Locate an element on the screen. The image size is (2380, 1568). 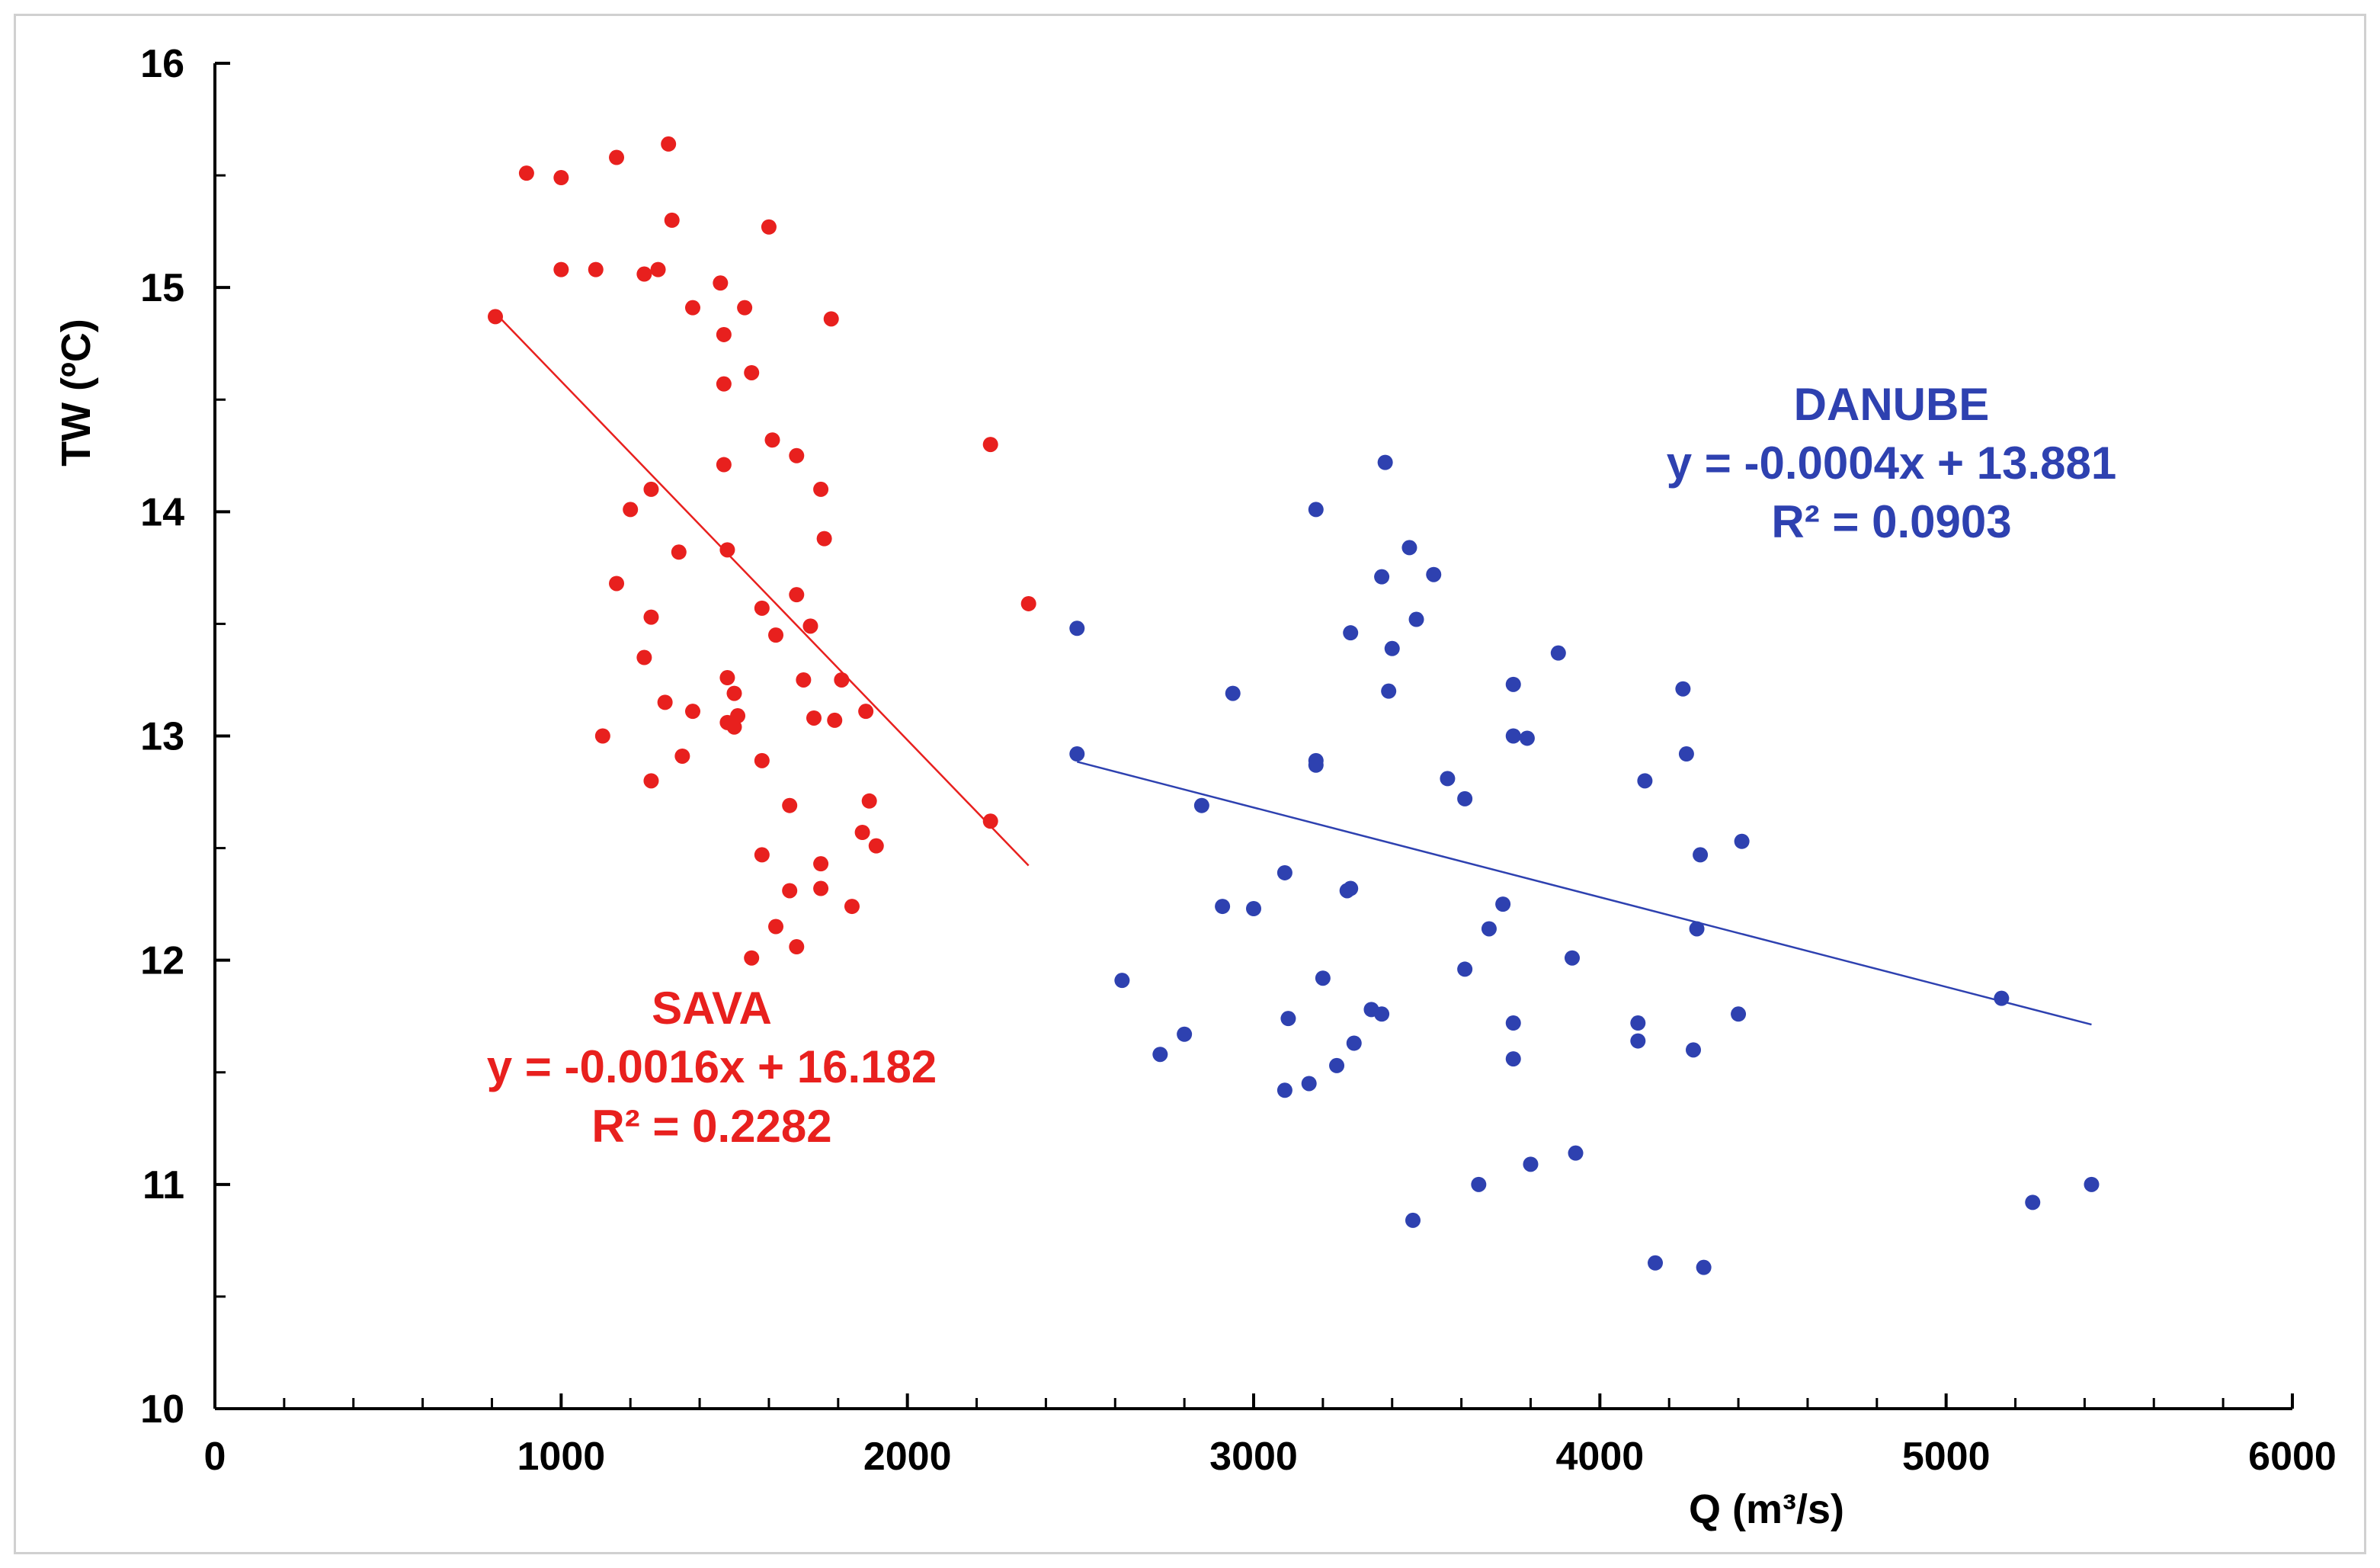
x-axis-title: Q (m³/s) is located at coordinates (1766, 1509).